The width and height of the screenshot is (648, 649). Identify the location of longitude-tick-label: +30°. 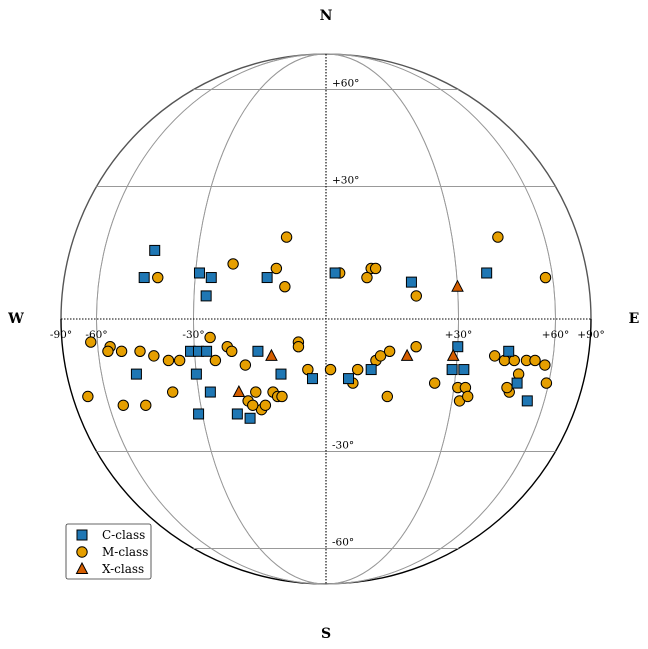
(458, 335).